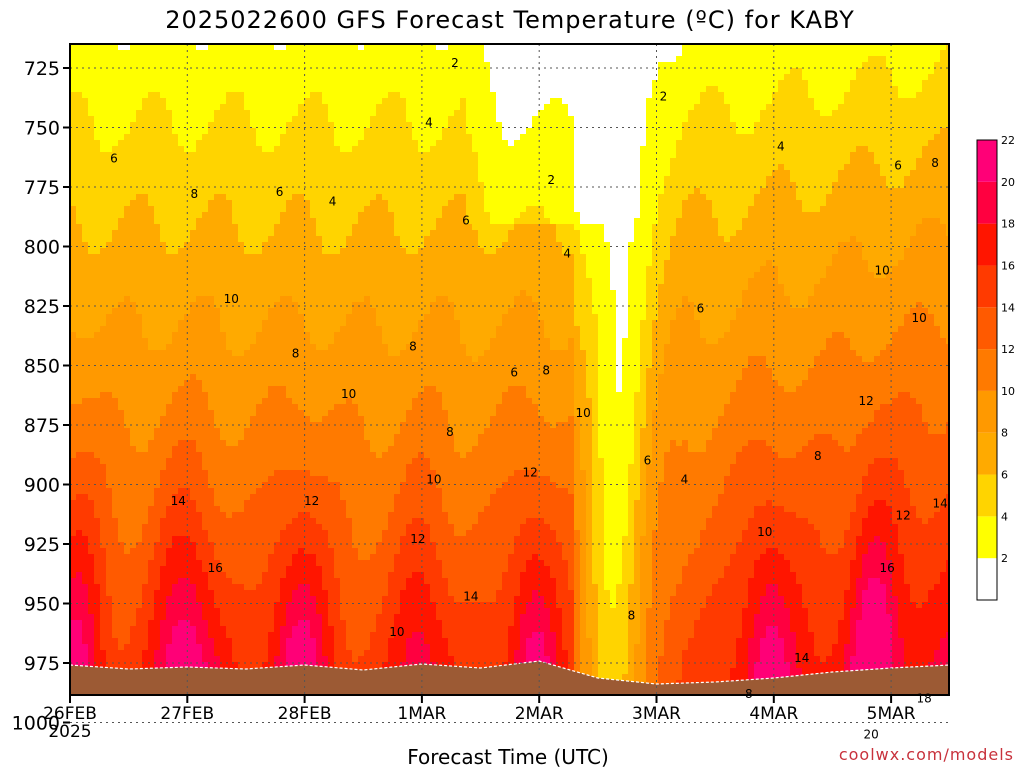 The height and width of the screenshot is (768, 1024). I want to click on x-tick-label: 27FEB, so click(187, 714).